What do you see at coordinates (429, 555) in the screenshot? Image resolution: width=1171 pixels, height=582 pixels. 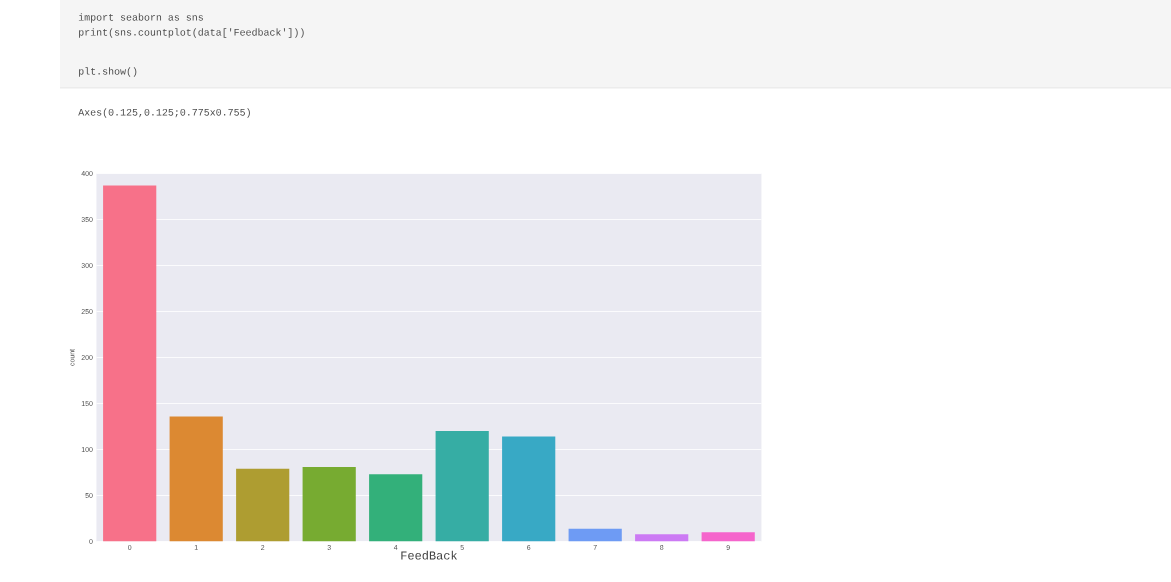 I see `x-axis-title: FeedBack` at bounding box center [429, 555].